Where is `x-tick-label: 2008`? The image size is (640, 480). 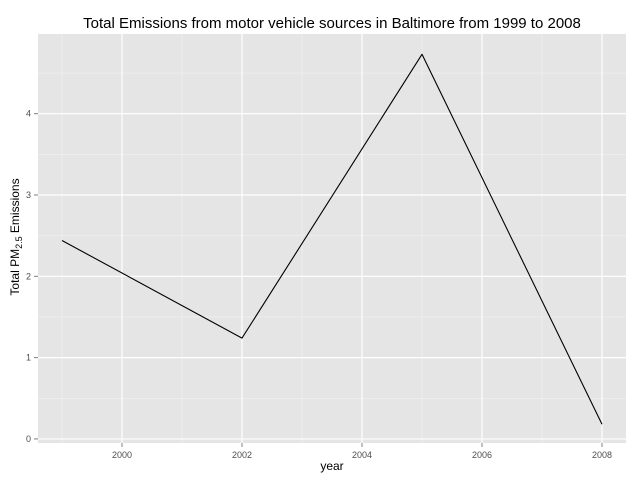 x-tick-label: 2008 is located at coordinates (602, 455).